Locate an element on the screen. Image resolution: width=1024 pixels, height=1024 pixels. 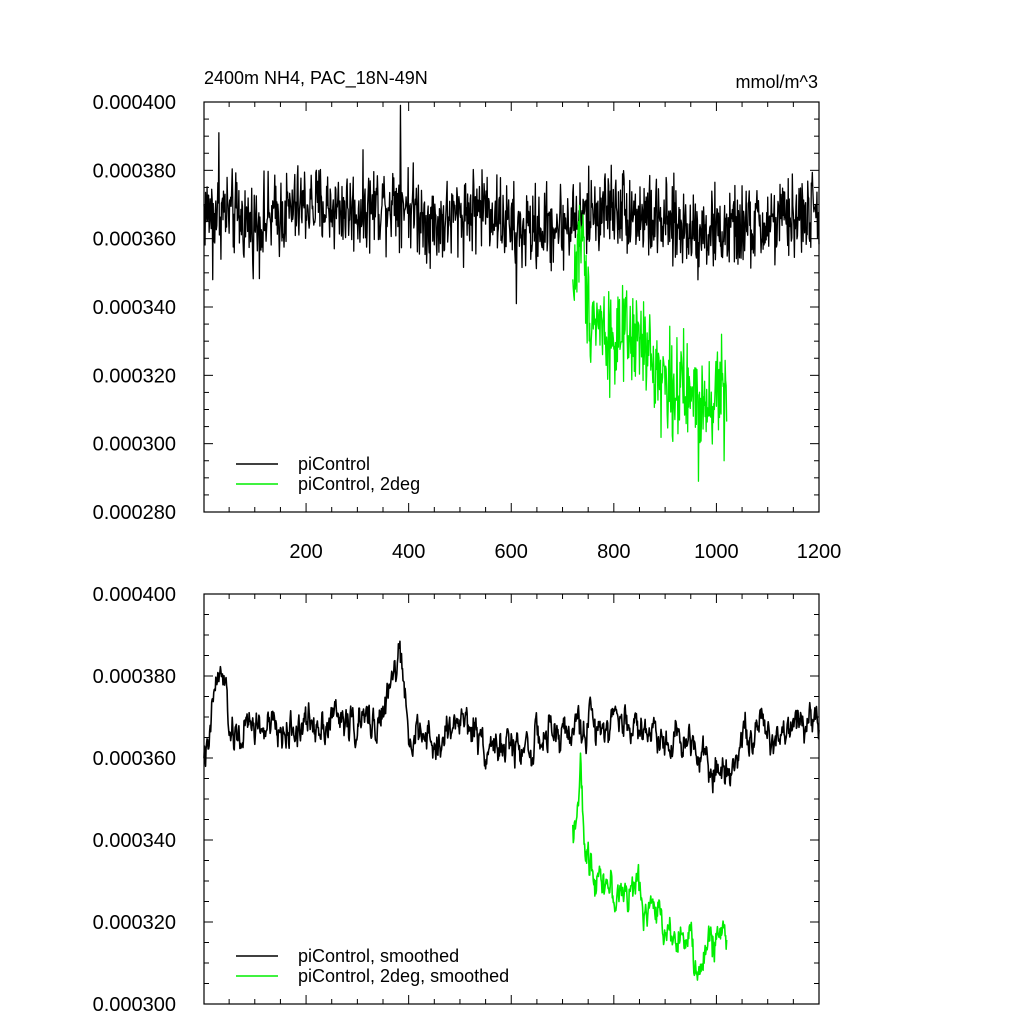
legend-label: piControl, 2deg, smoothed is located at coordinates (403, 976).